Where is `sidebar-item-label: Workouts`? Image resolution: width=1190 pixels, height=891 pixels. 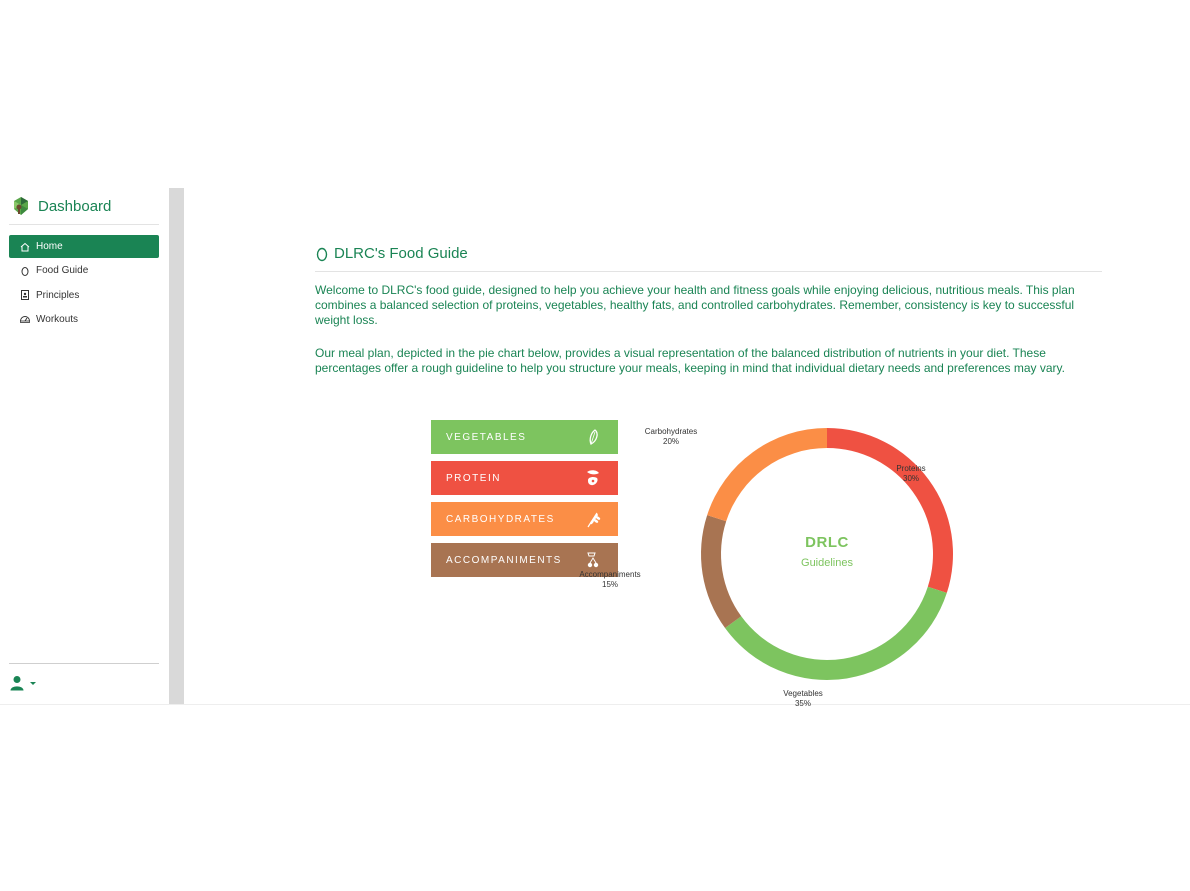 sidebar-item-label: Workouts is located at coordinates (57, 319).